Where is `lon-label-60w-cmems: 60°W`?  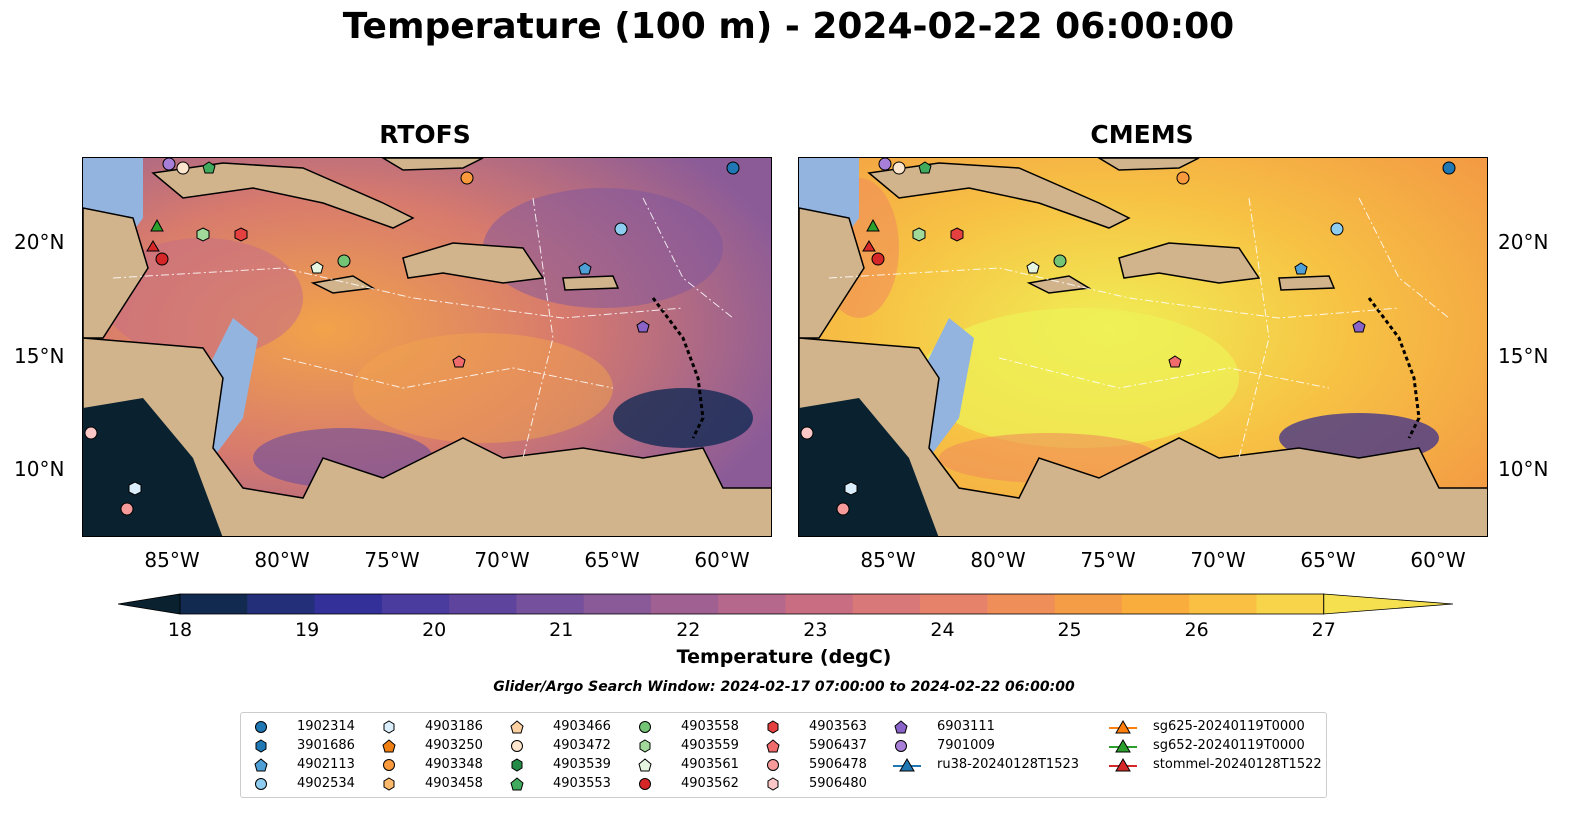
lon-label-60w-cmems: 60°W is located at coordinates (1438, 560).